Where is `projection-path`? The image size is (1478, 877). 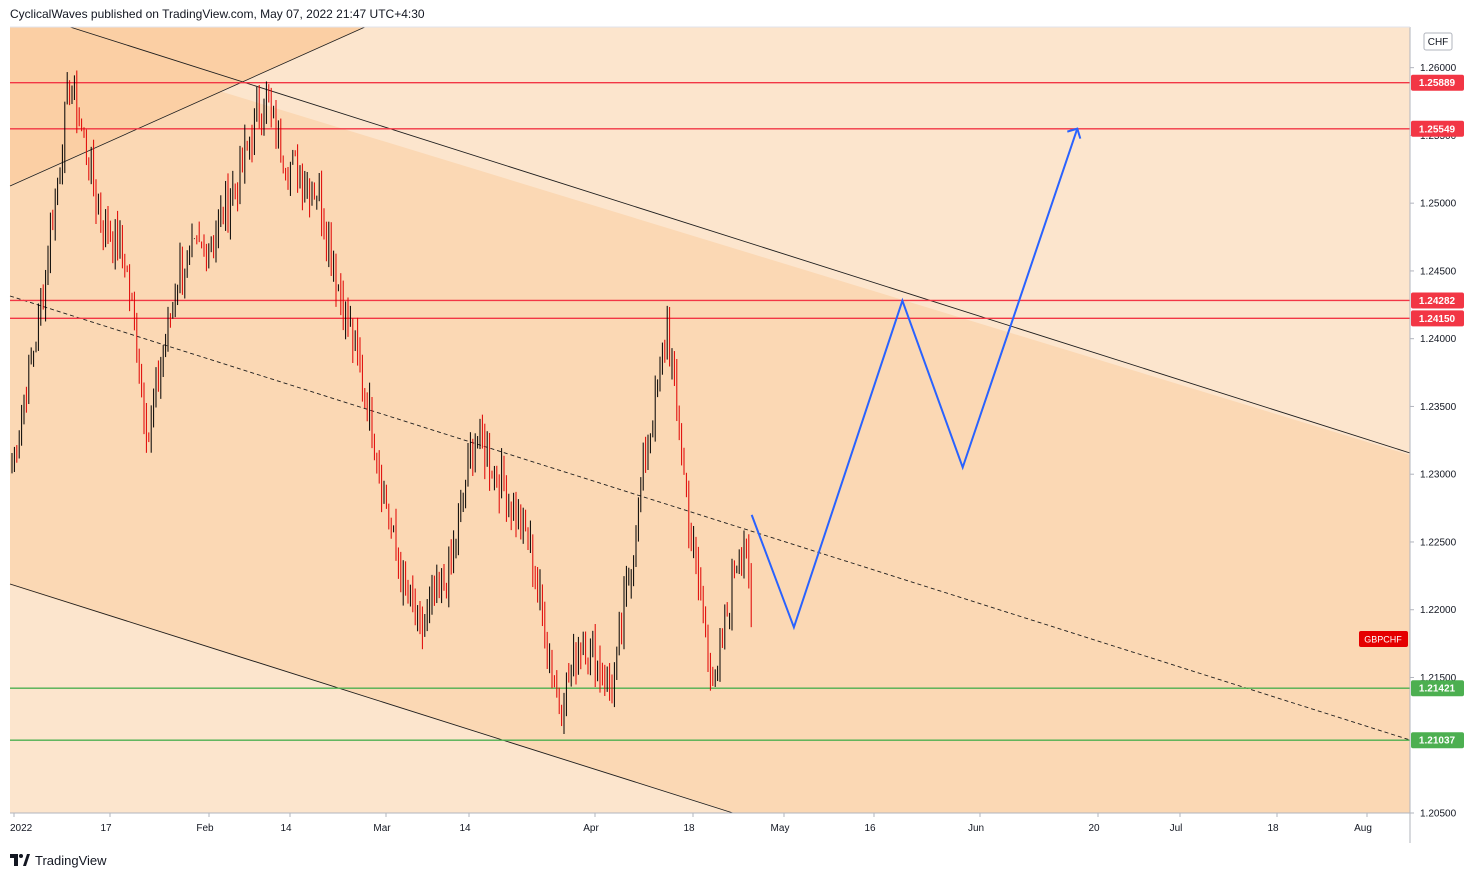 projection-path is located at coordinates (914, 379).